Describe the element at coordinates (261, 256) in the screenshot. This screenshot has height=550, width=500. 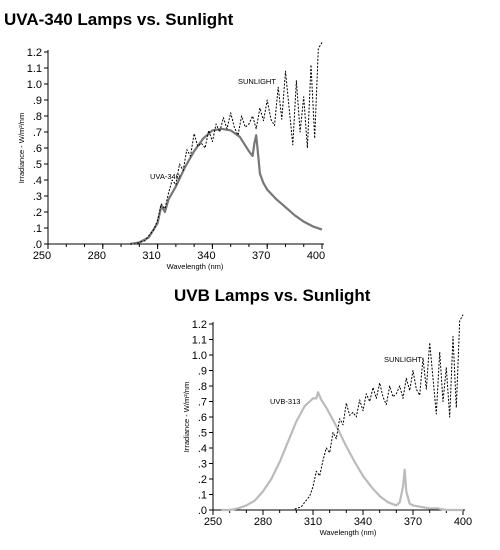
I see `chart1-x-tick-label: 370` at that location.